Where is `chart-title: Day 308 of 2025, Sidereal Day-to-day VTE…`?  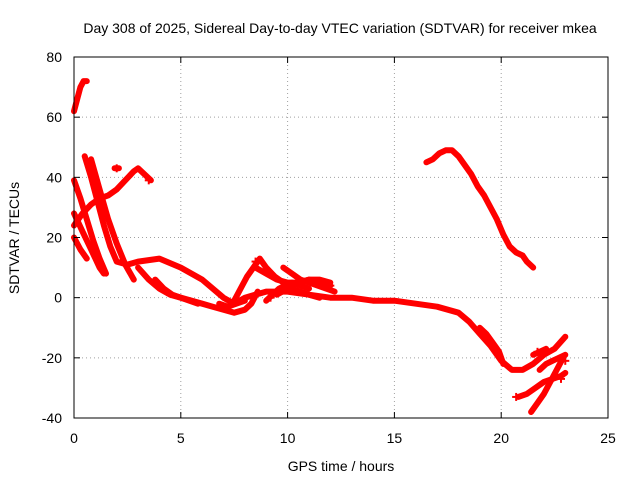
chart-title: Day 308 of 2025, Sidereal Day-to-day VTE… is located at coordinates (339, 28).